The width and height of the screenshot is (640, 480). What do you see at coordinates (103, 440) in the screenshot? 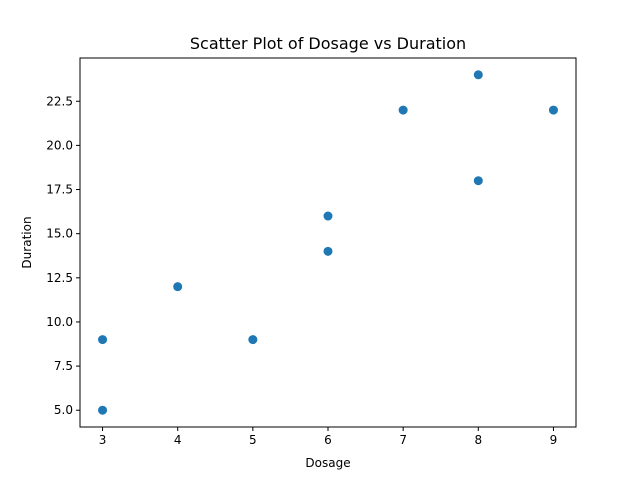
I see `x-tick-label: 3` at bounding box center [103, 440].